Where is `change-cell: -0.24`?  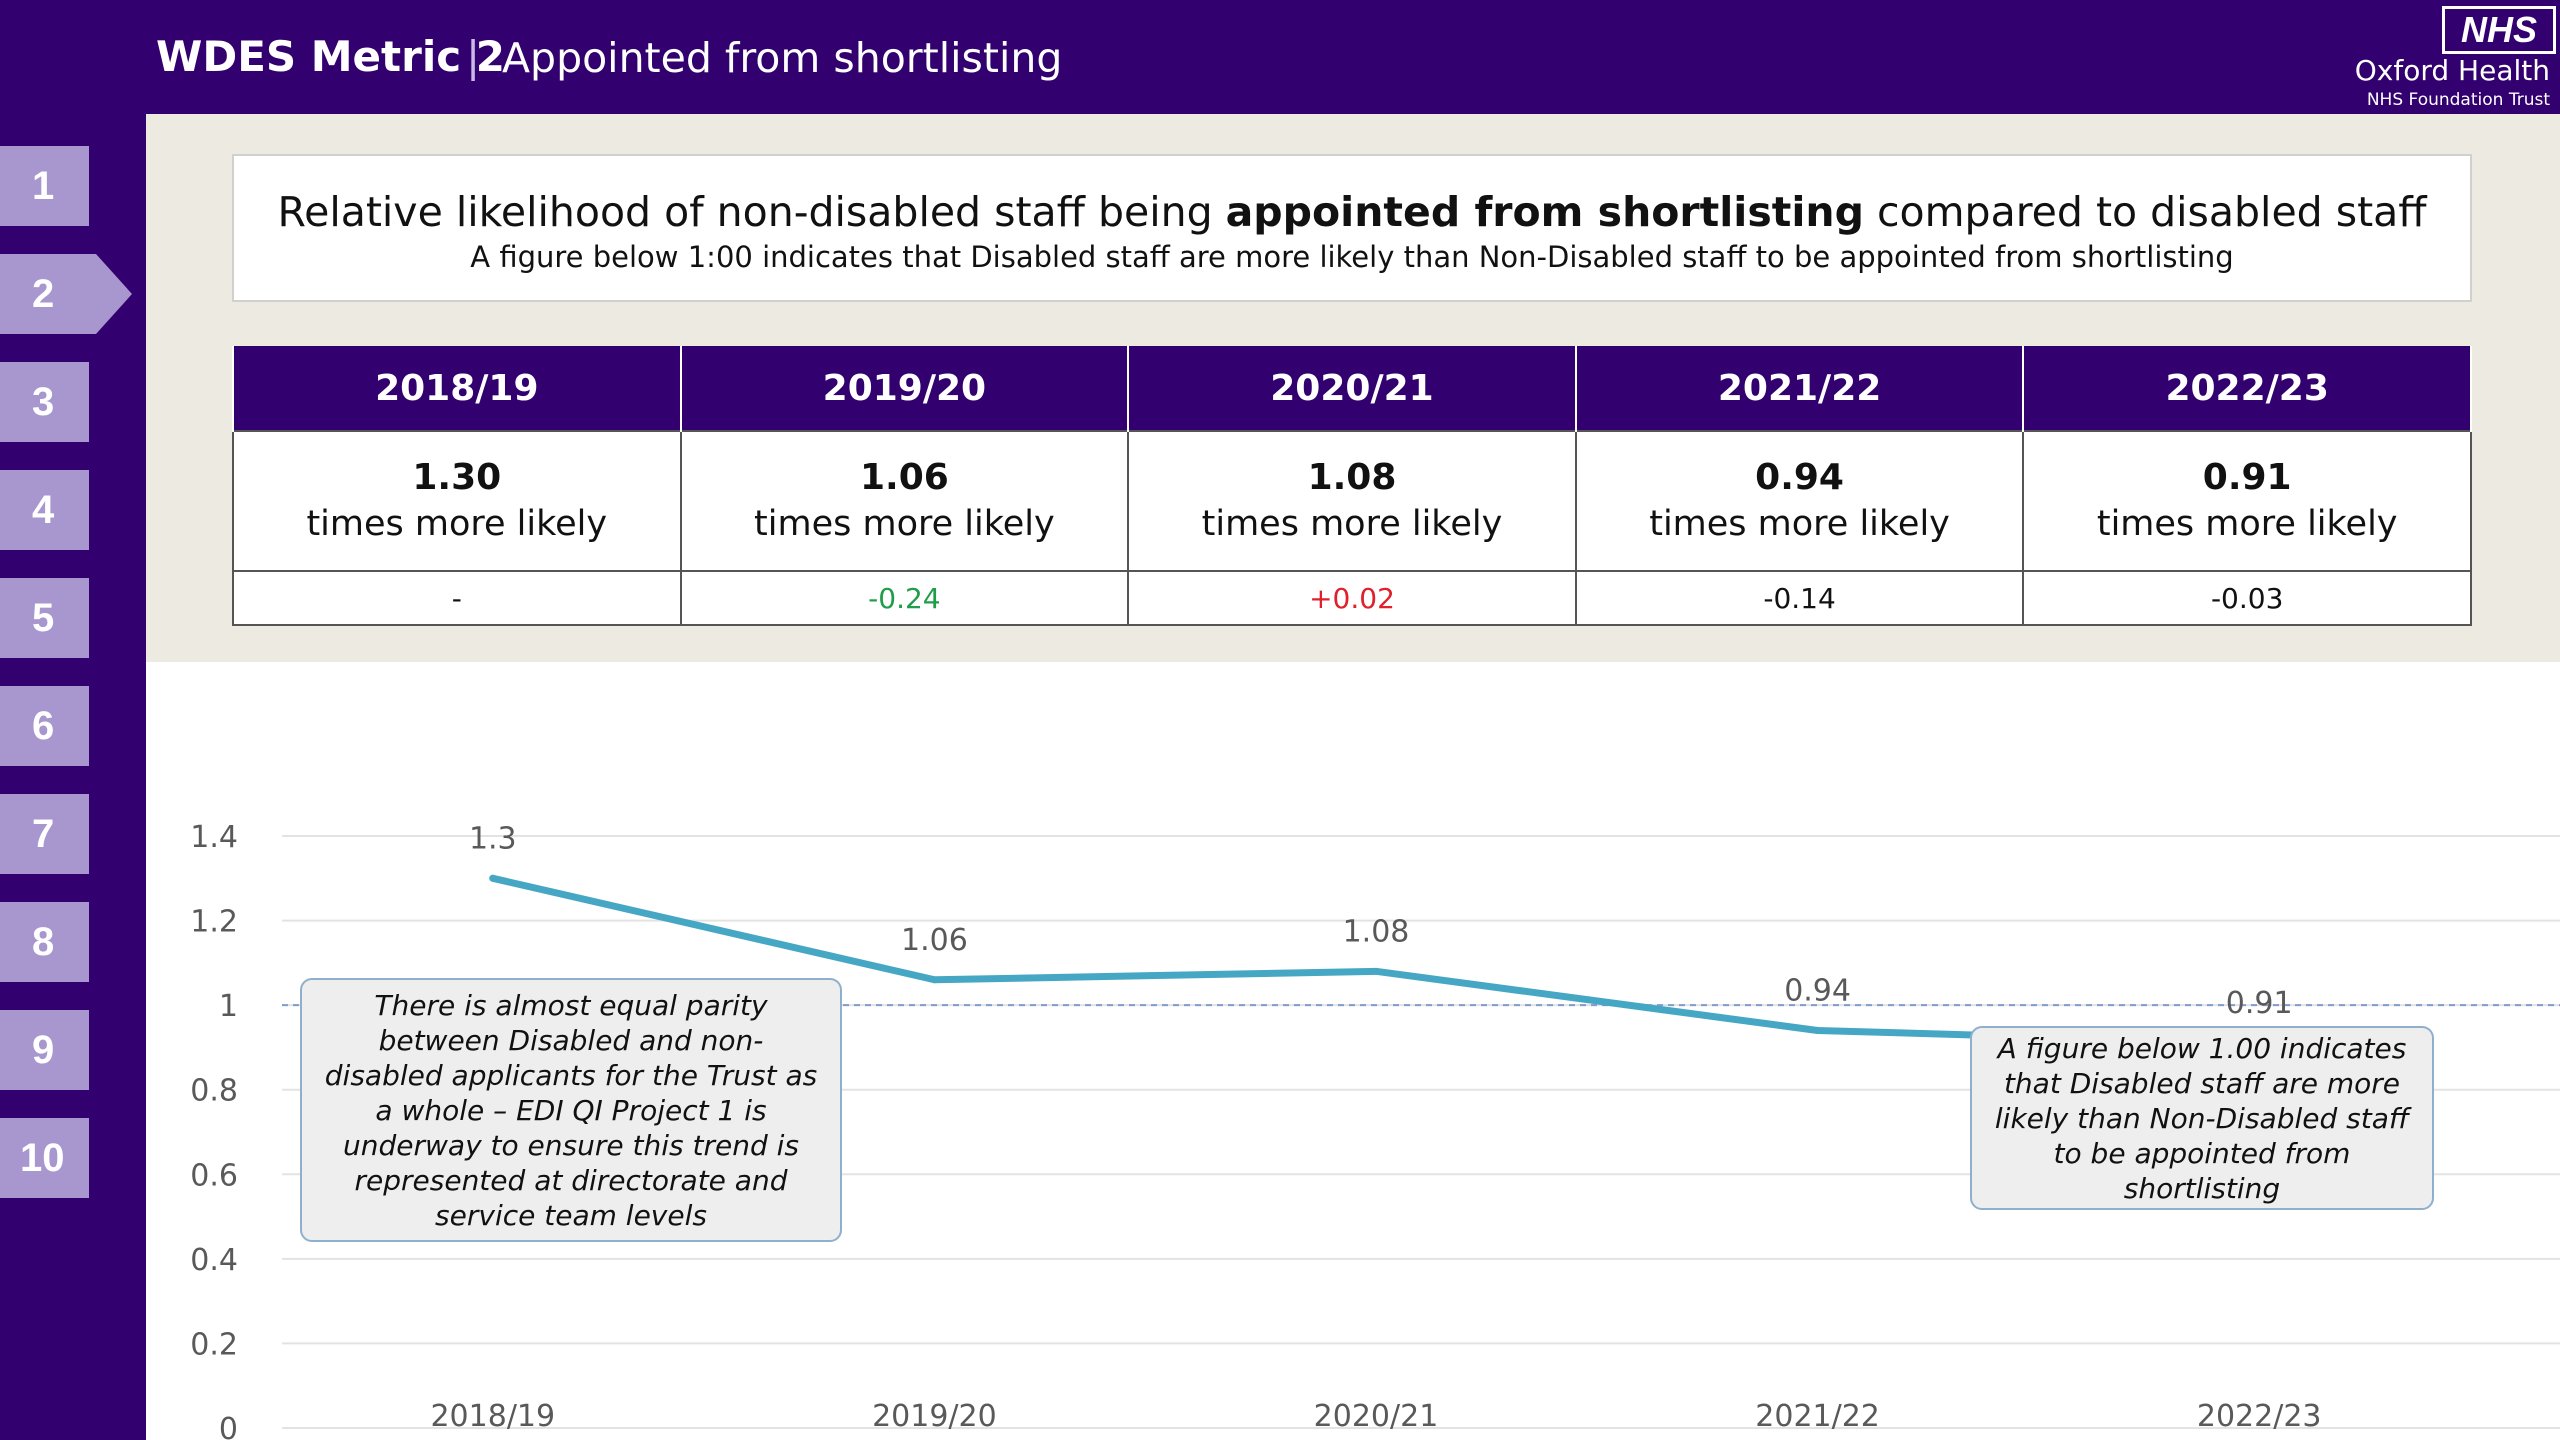
change-cell: -0.24 is located at coordinates (904, 598).